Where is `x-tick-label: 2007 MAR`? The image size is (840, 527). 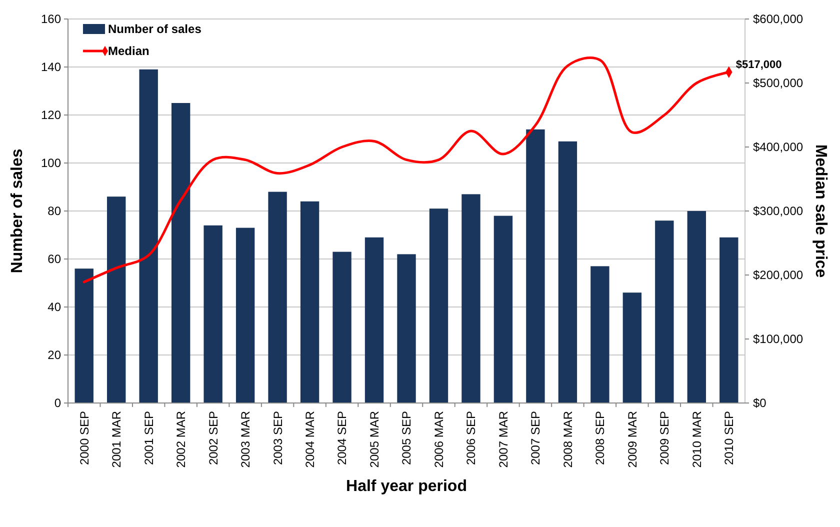 x-tick-label: 2007 MAR is located at coordinates (503, 439).